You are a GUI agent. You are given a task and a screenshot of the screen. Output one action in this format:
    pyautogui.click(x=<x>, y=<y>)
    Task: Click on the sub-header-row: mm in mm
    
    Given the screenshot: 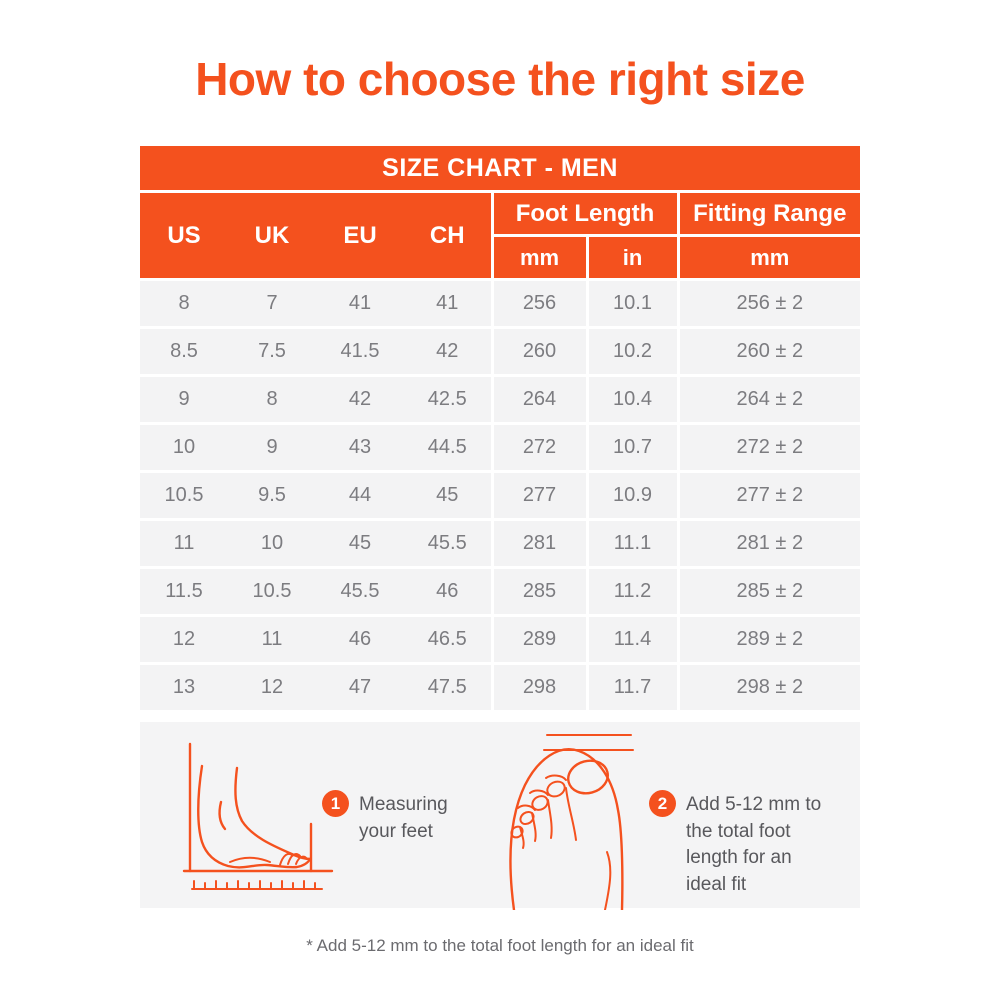 What is the action you would take?
    pyautogui.click(x=500, y=257)
    